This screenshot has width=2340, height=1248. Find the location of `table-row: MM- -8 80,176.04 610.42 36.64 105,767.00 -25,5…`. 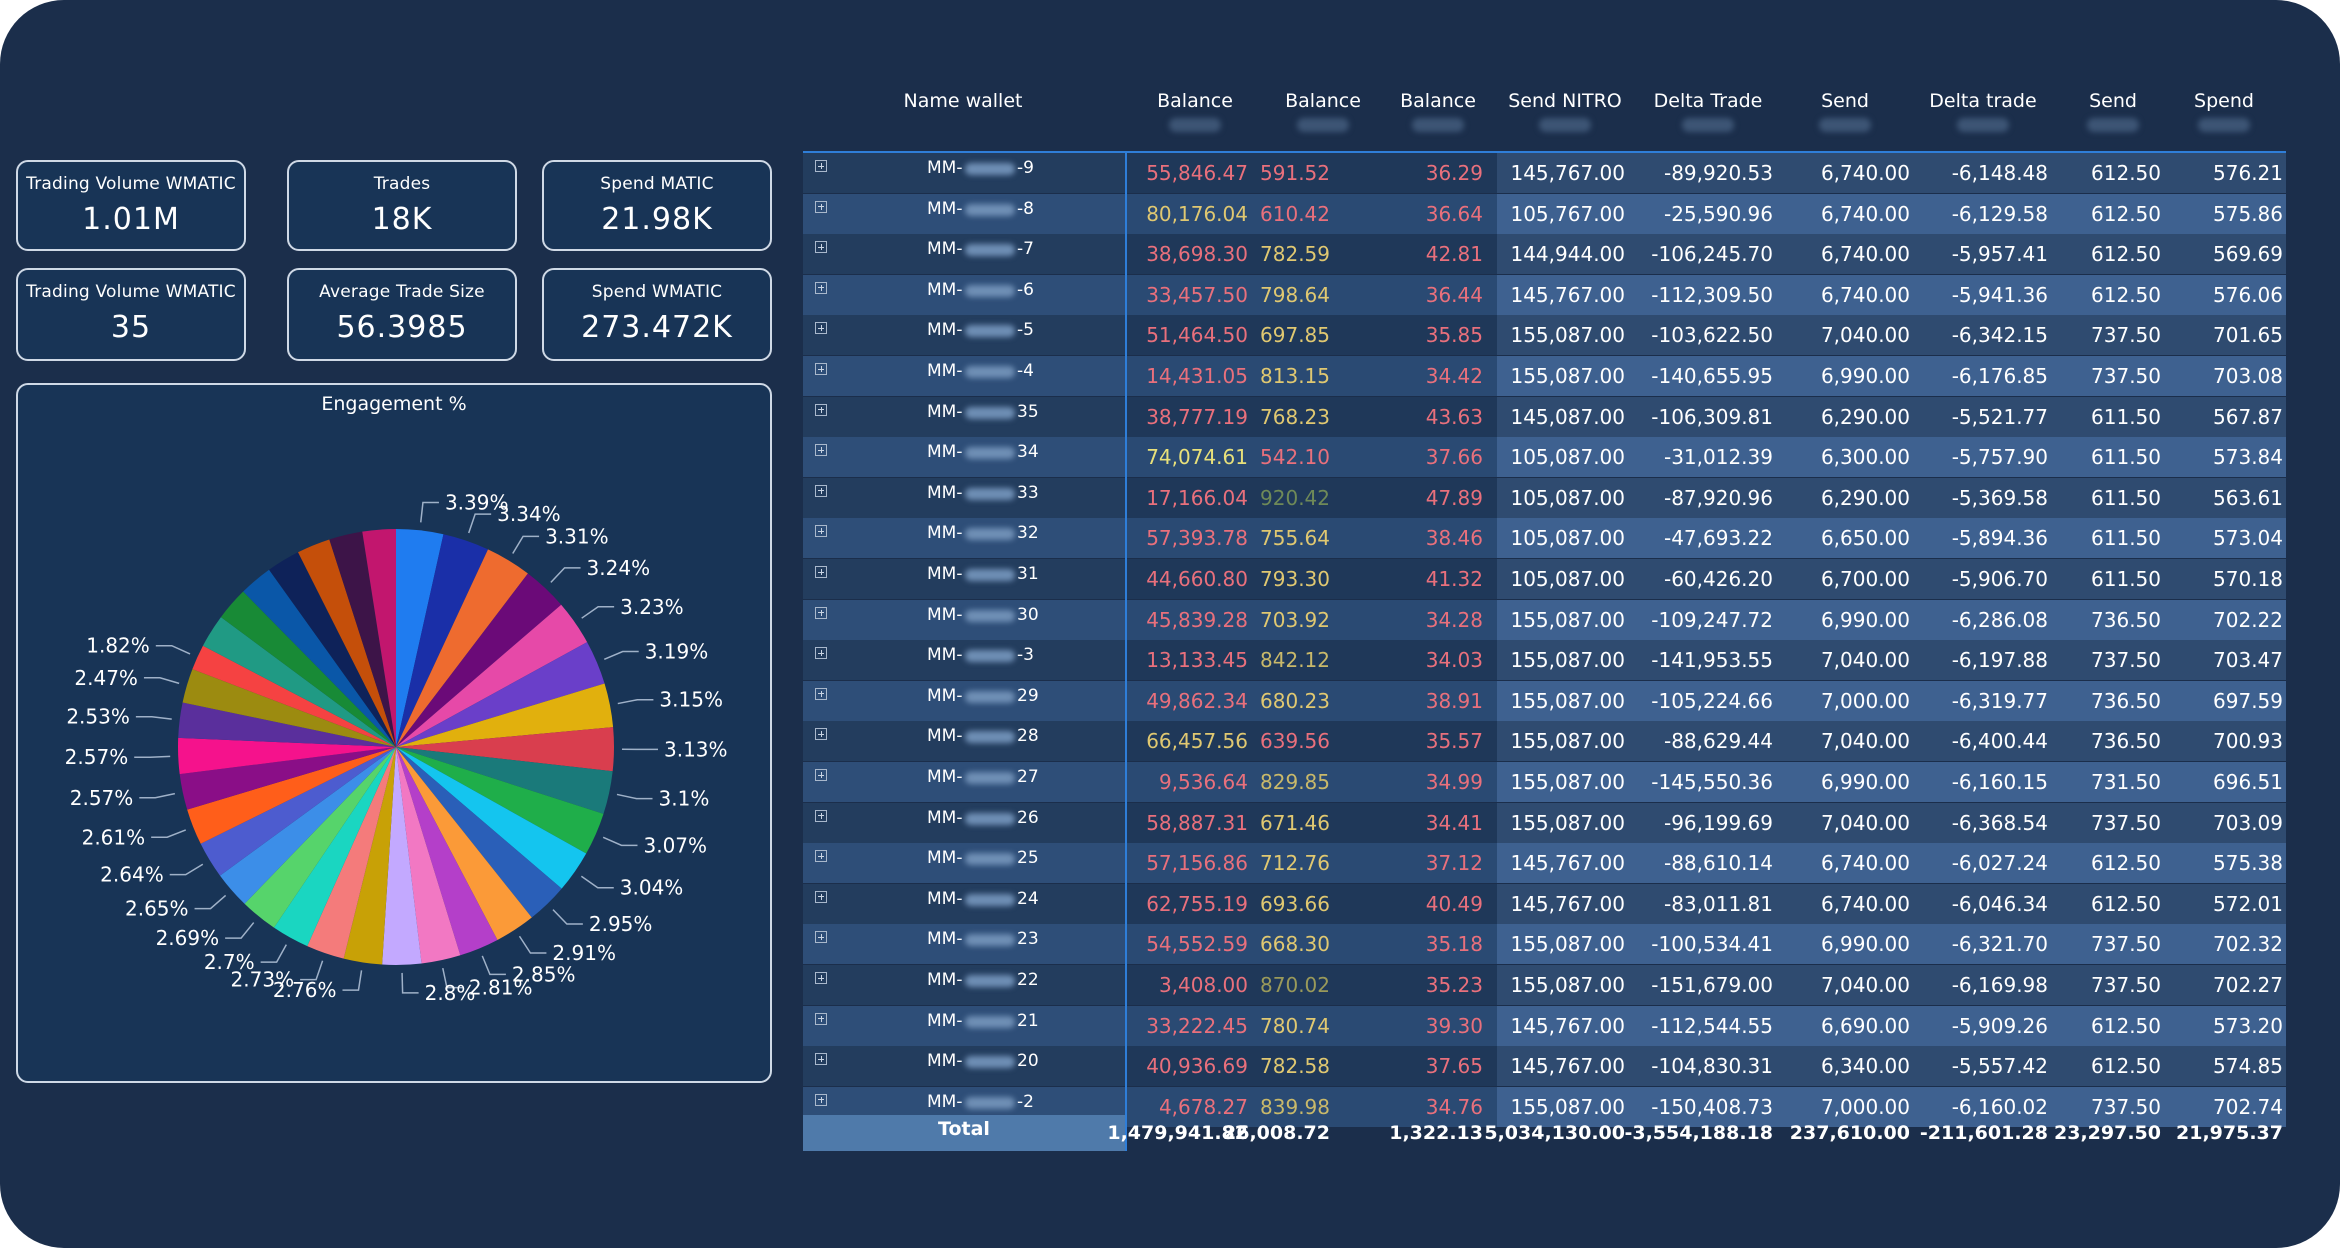

table-row: MM- -8 80,176.04 610.42 36.64 105,767.00 -25,5… is located at coordinates (1544, 213).